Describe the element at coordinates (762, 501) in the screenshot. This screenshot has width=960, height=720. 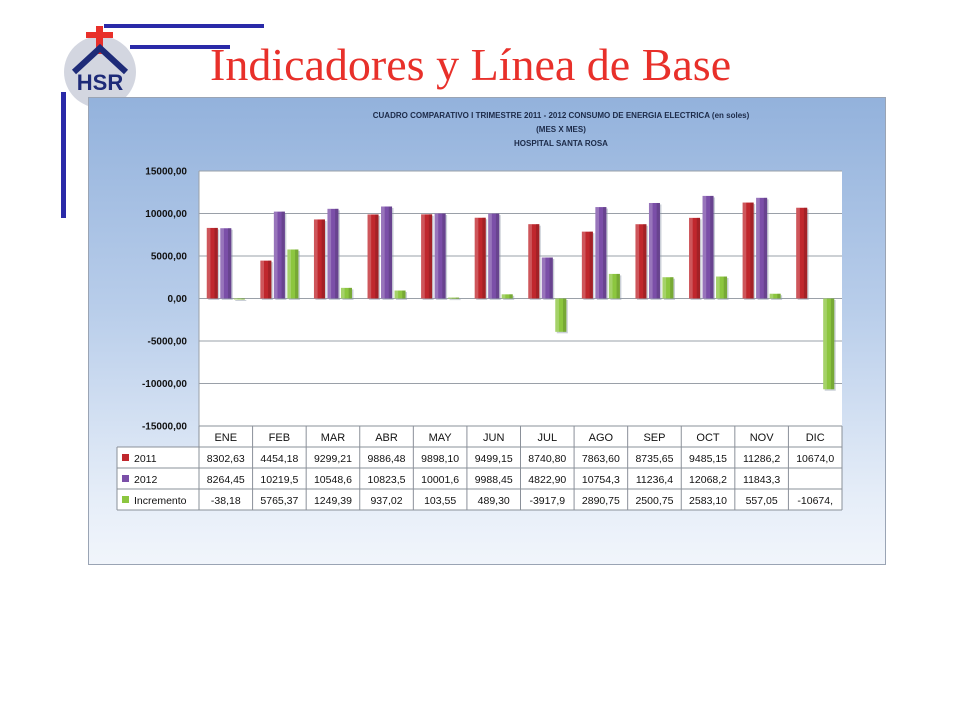
I see `table-cell: 557,05` at that location.